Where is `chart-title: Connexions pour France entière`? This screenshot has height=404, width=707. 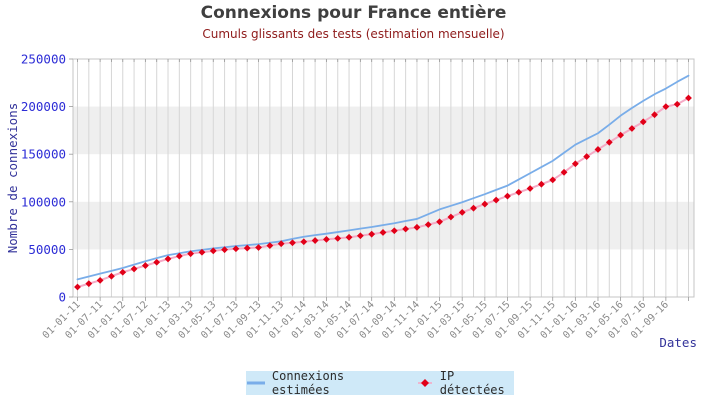
chart-title: Connexions pour France entière is located at coordinates (353, 13).